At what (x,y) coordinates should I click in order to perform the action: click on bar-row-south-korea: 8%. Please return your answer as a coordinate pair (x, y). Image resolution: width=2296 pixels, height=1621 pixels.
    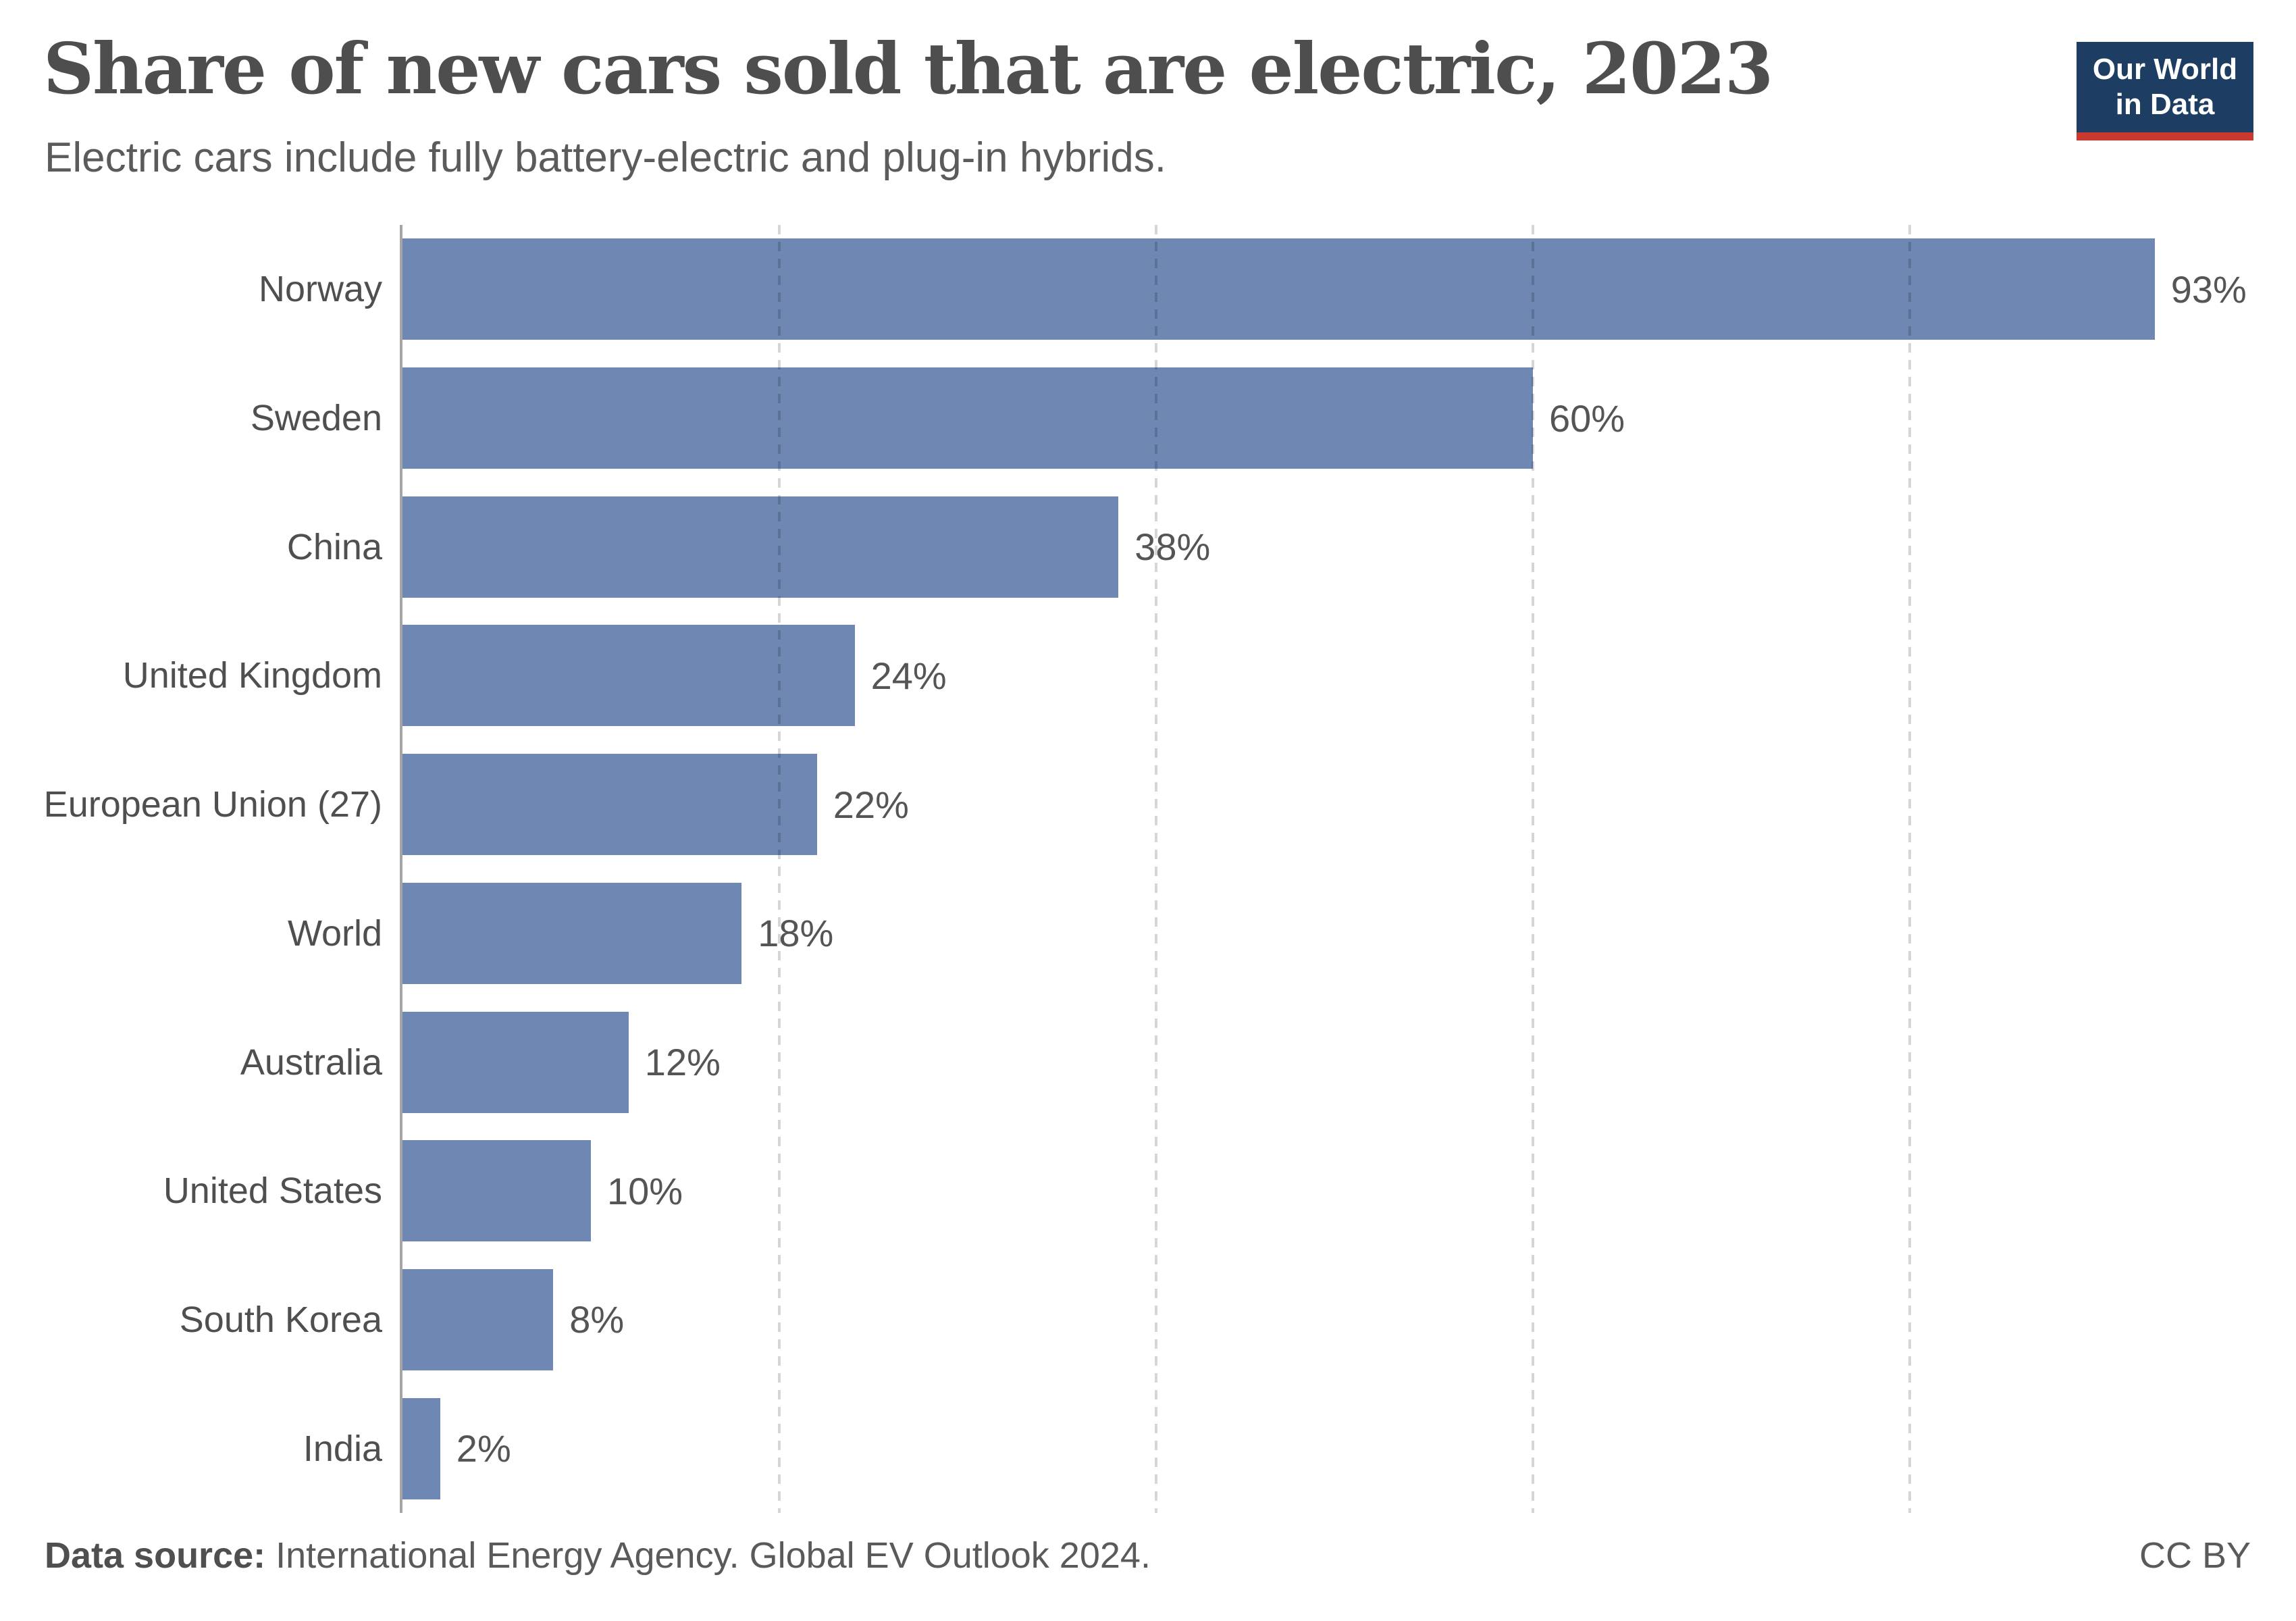
    Looking at the image, I should click on (1344, 1320).